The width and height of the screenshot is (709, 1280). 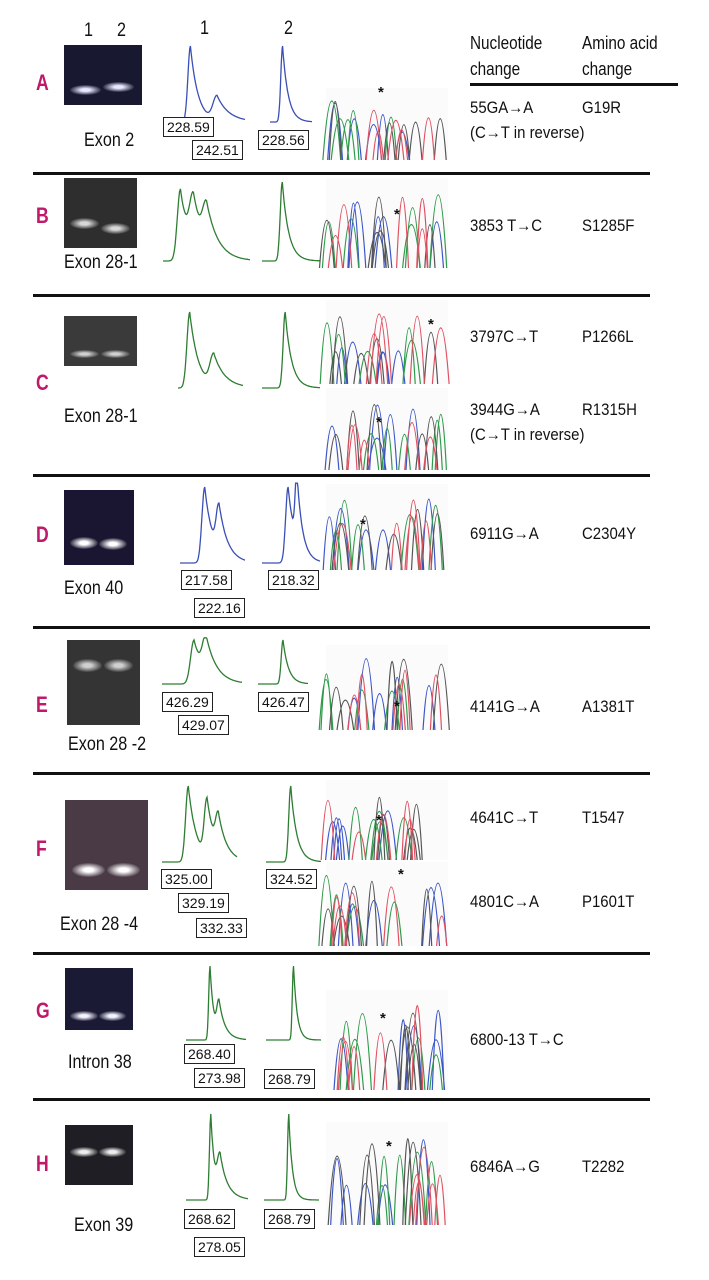 What do you see at coordinates (121, 30) in the screenshot?
I see `gel-lane-label-2: 2` at bounding box center [121, 30].